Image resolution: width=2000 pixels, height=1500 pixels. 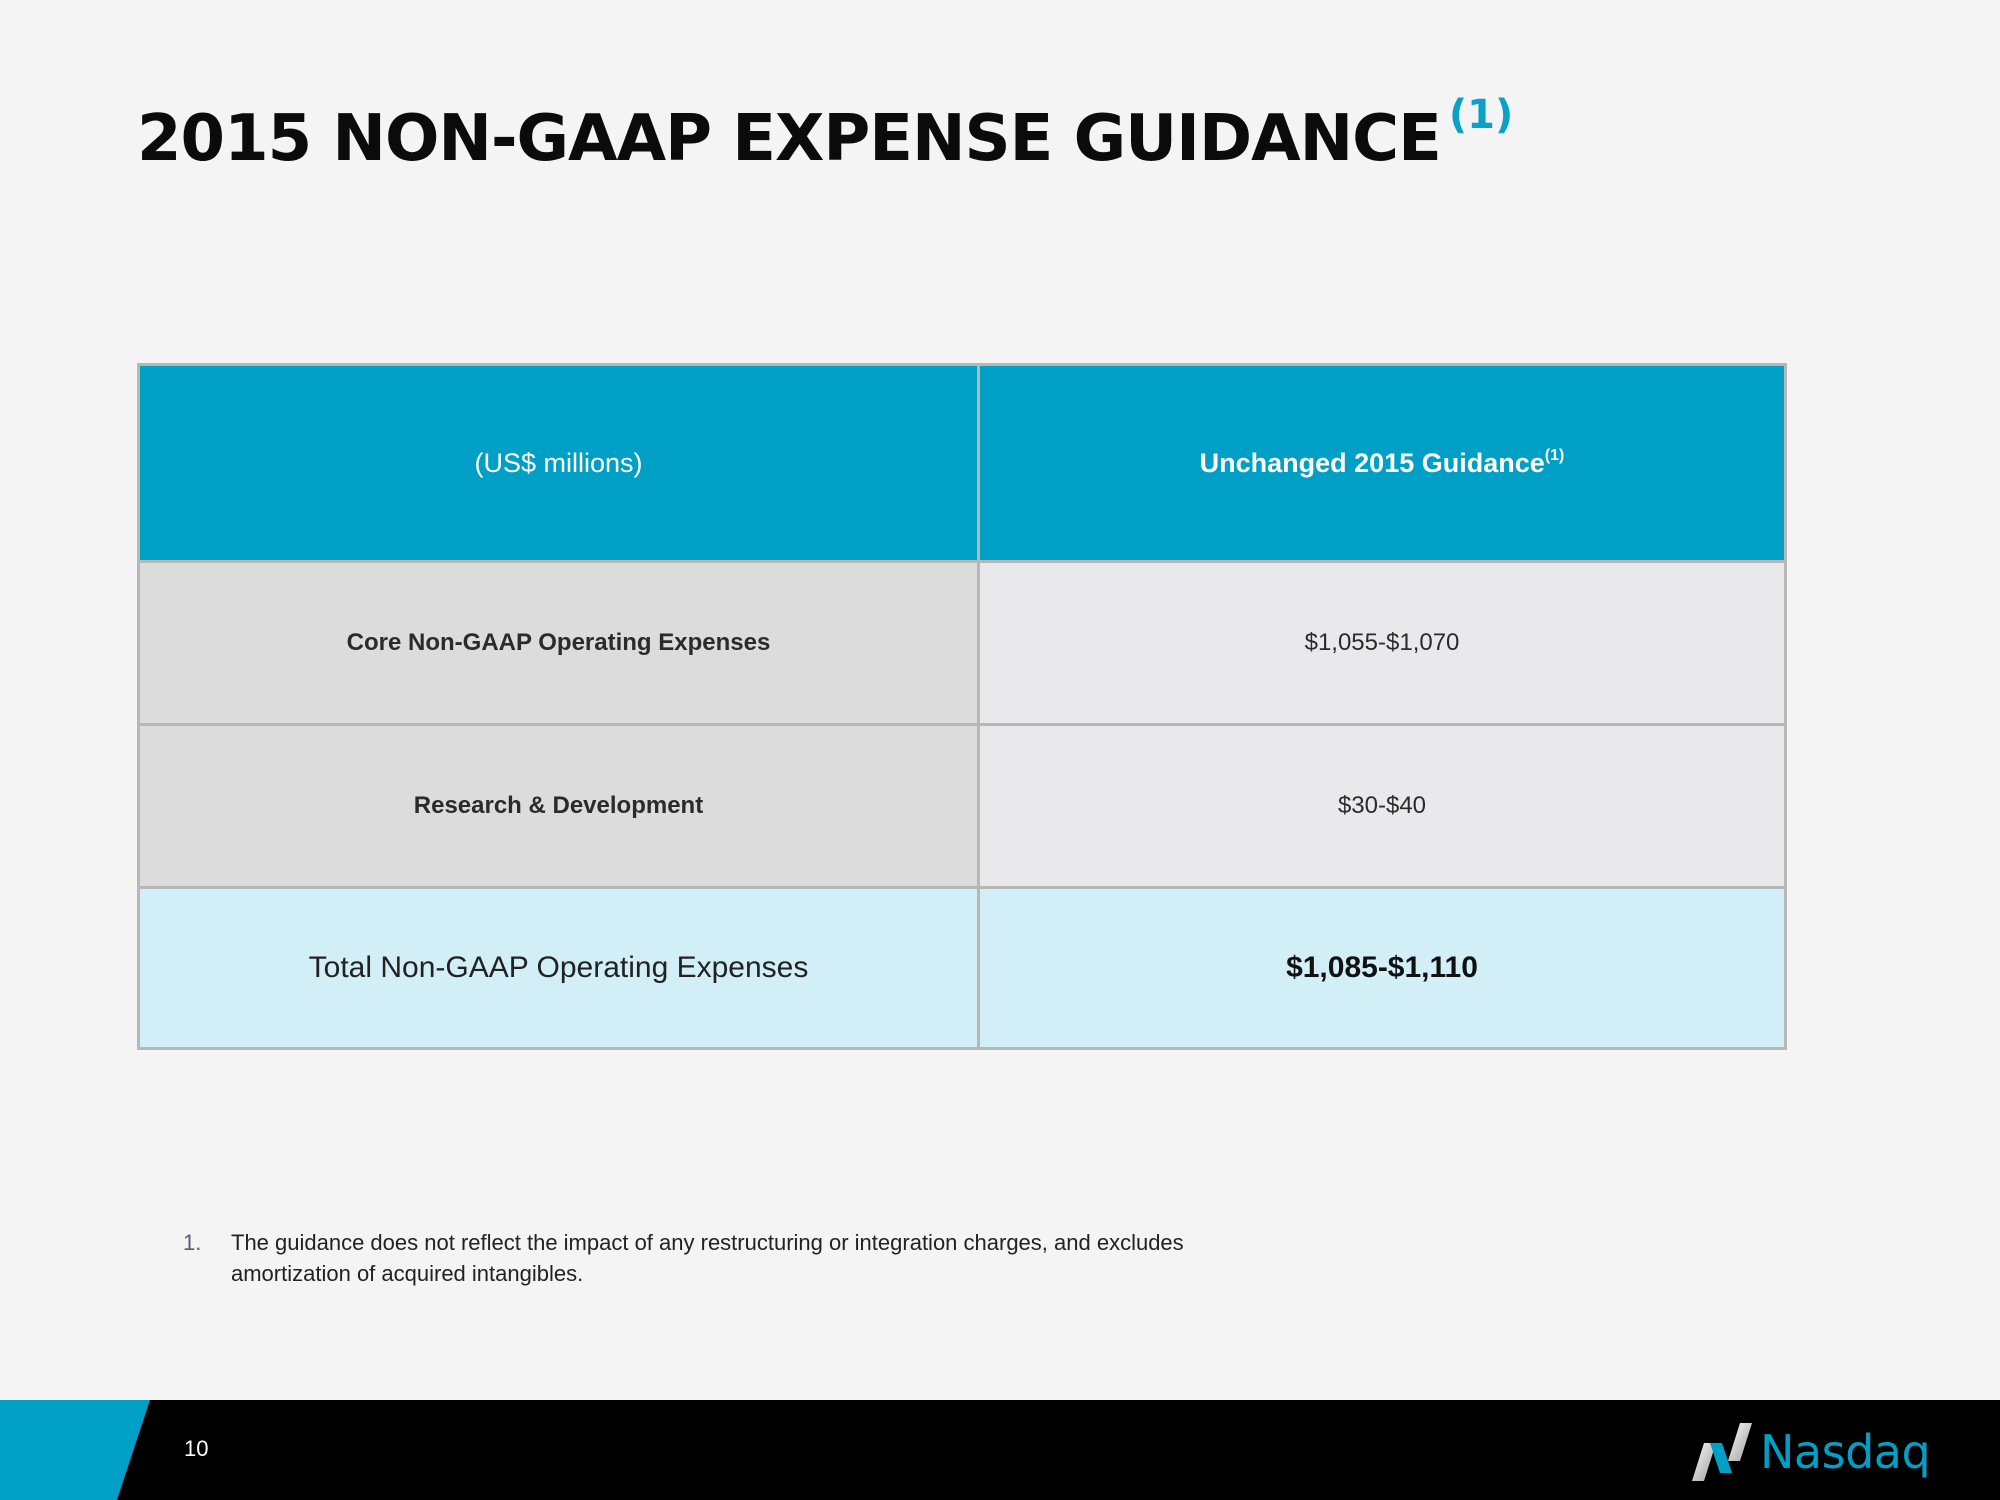 I want to click on slide-title: 2015 NON-GAAP EXPENSE GUIDANCE (1), so click(x=825, y=134).